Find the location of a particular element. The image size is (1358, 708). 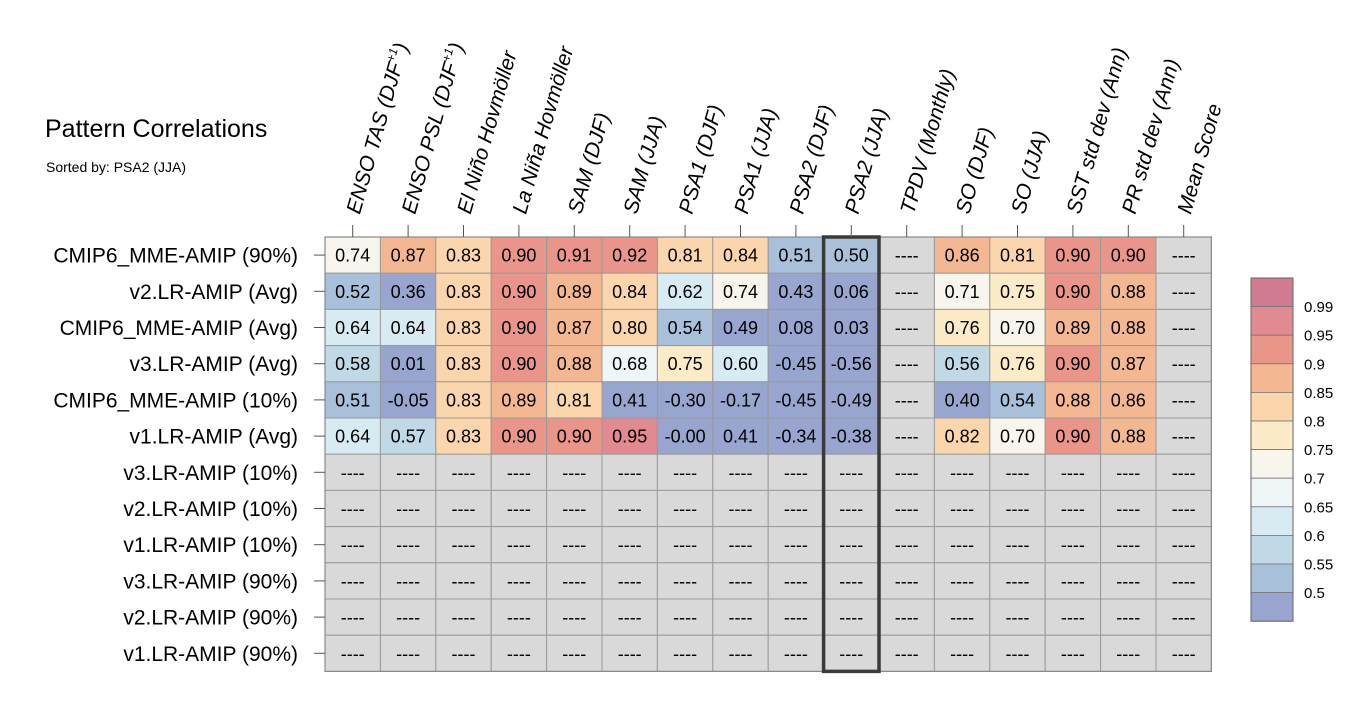

heatmap-cell: 0.51 is located at coordinates (796, 255).